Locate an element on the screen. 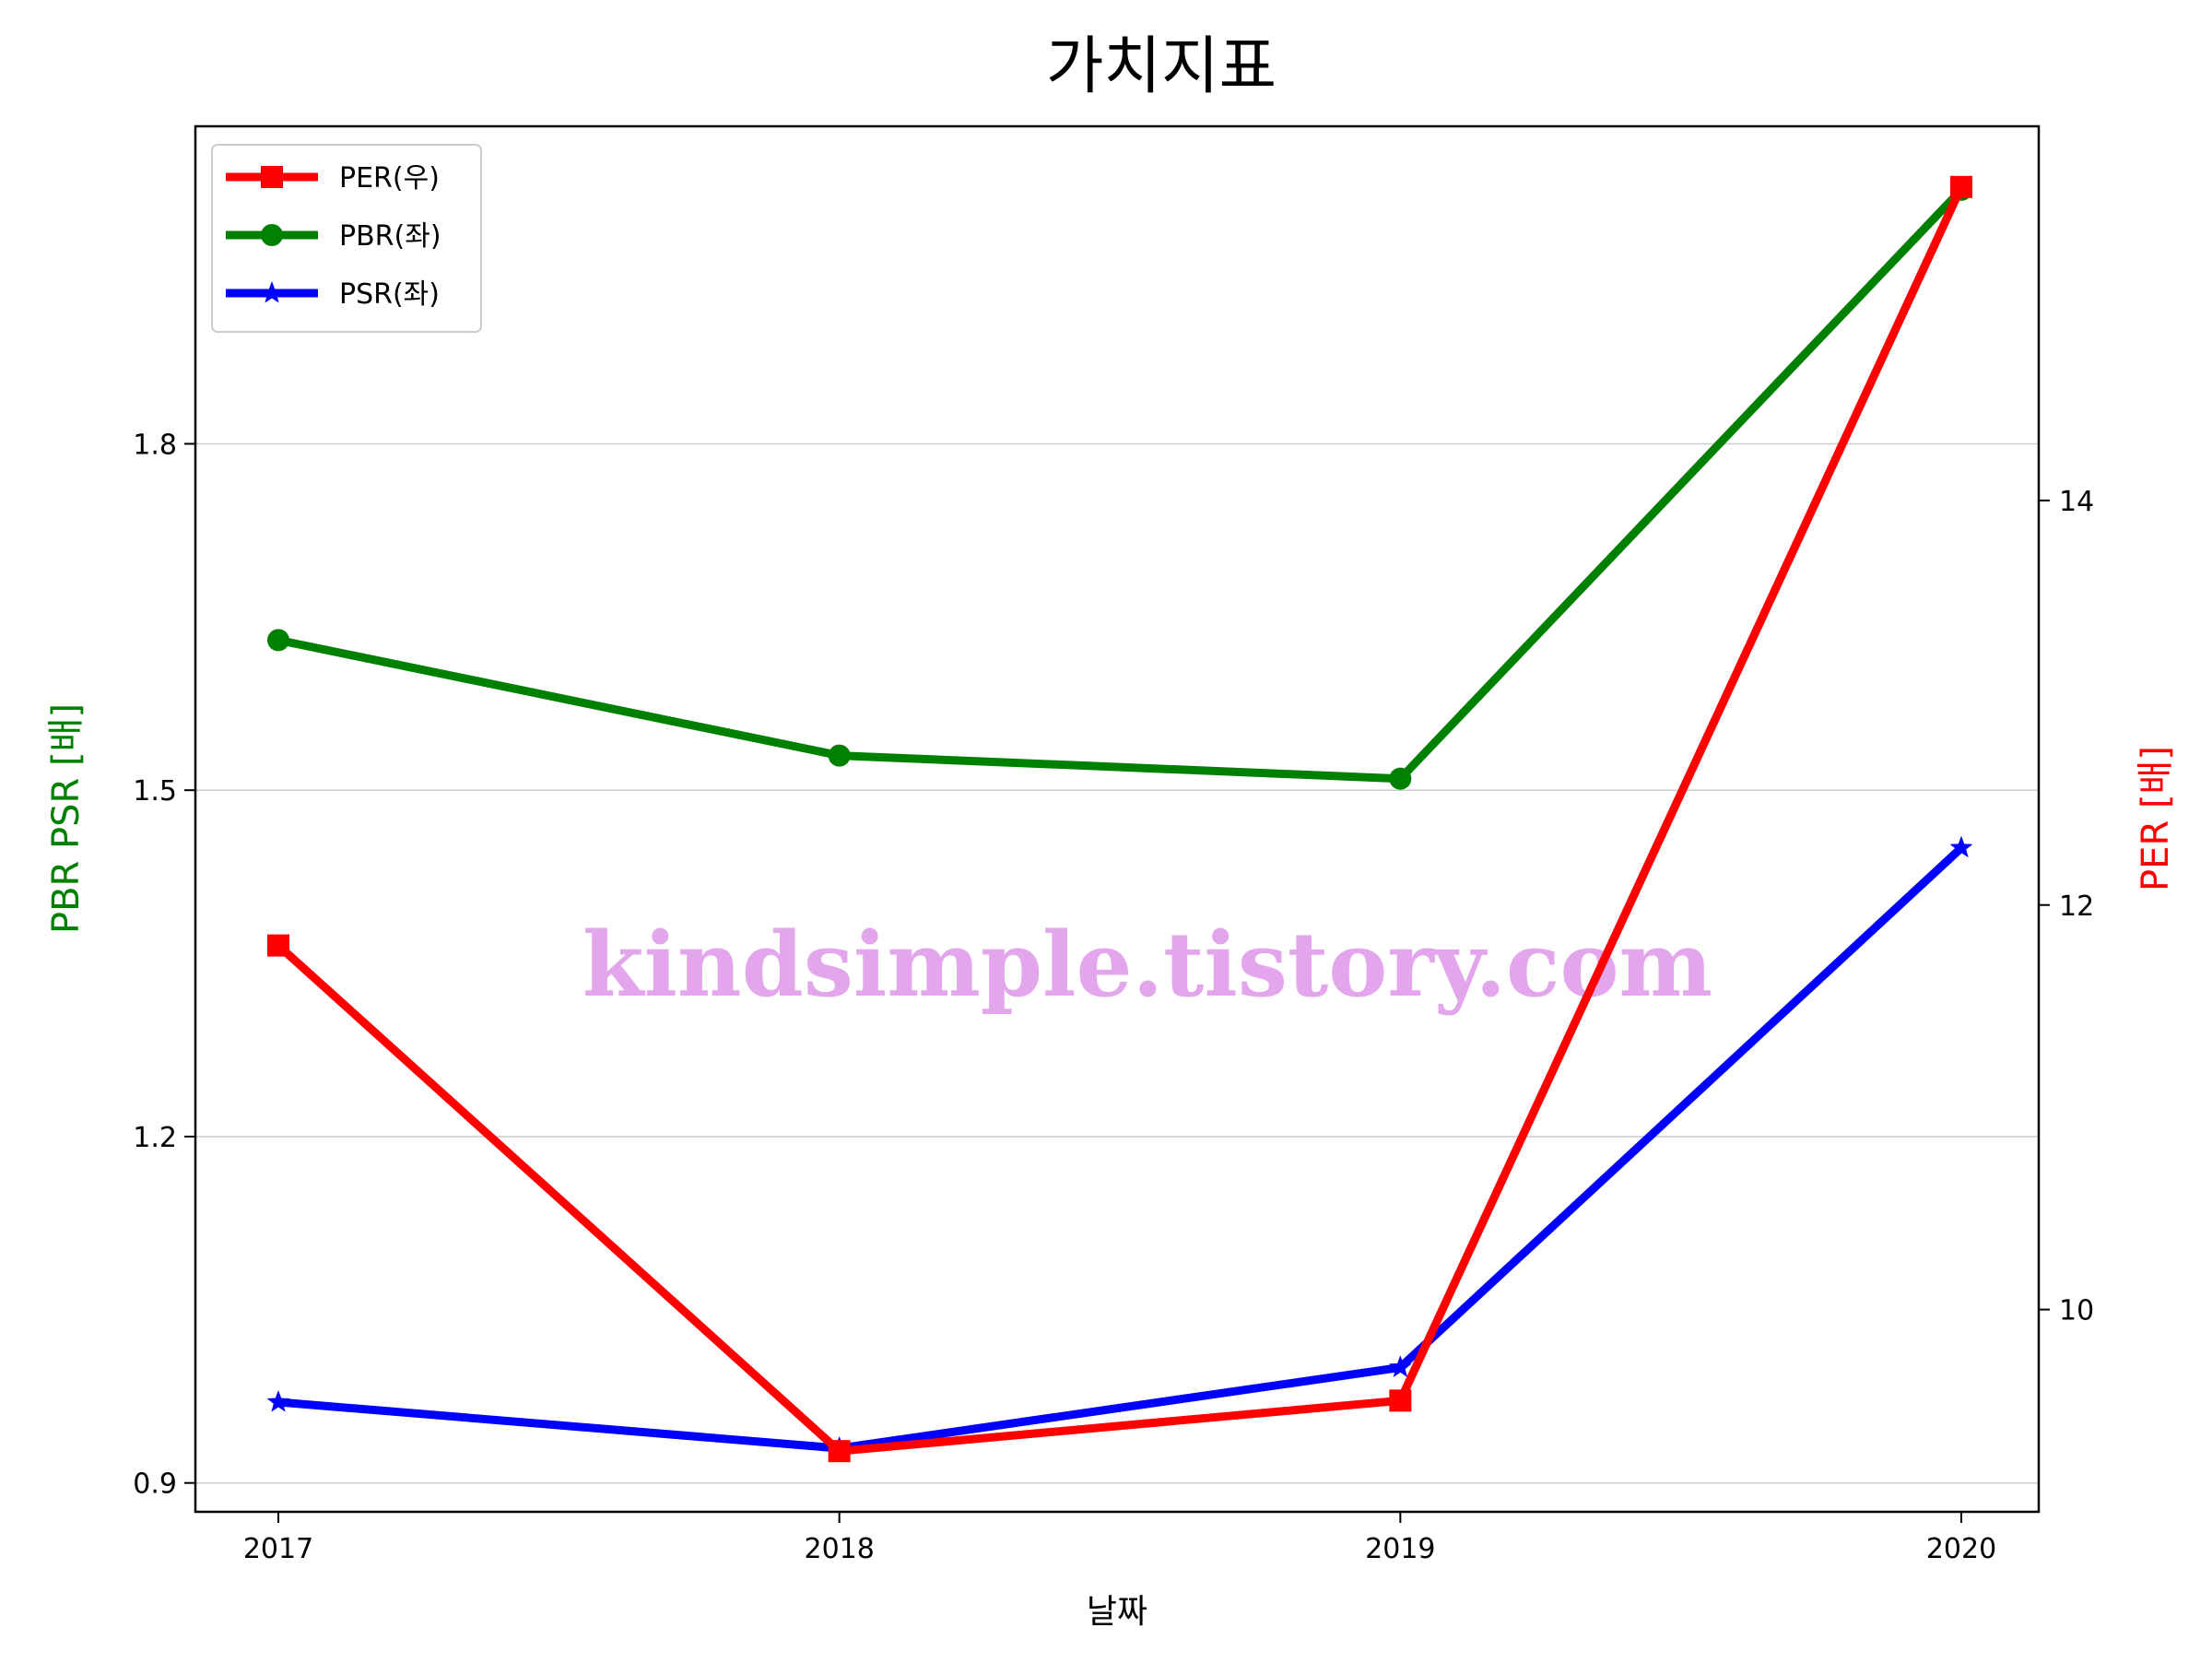 The image size is (2212, 1663). y-right-tick-label: 10 is located at coordinates (2076, 1311).